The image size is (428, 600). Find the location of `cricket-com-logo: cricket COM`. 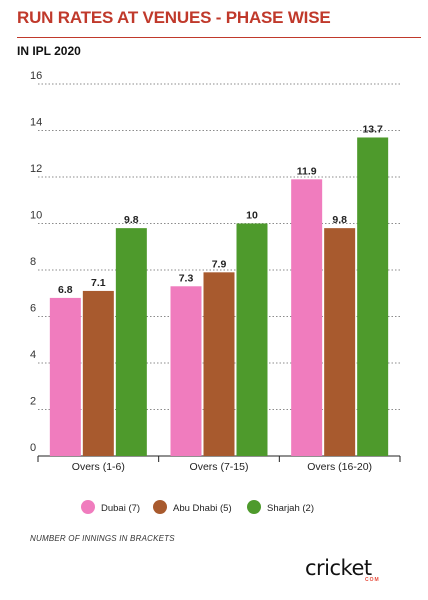

cricket-com-logo: cricket COM is located at coordinates (355, 571).